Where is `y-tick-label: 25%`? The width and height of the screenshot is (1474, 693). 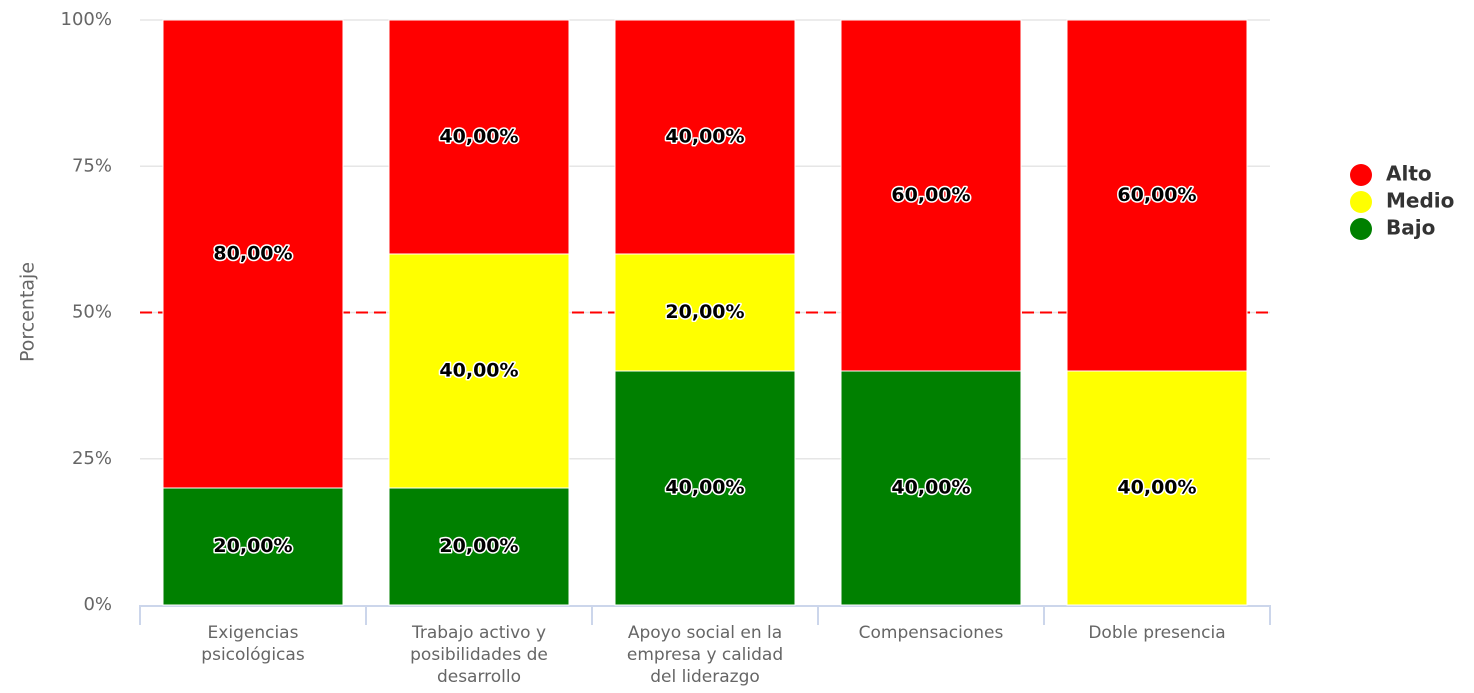 y-tick-label: 25% is located at coordinates (92, 458).